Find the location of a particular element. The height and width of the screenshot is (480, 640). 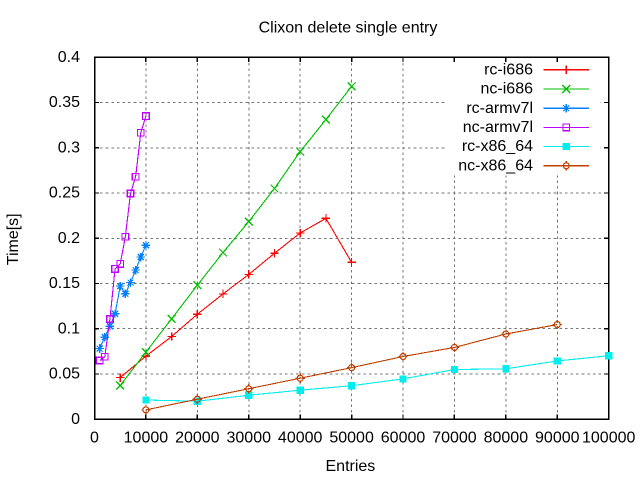

svg-text: 0.35 is located at coordinates (64, 102).